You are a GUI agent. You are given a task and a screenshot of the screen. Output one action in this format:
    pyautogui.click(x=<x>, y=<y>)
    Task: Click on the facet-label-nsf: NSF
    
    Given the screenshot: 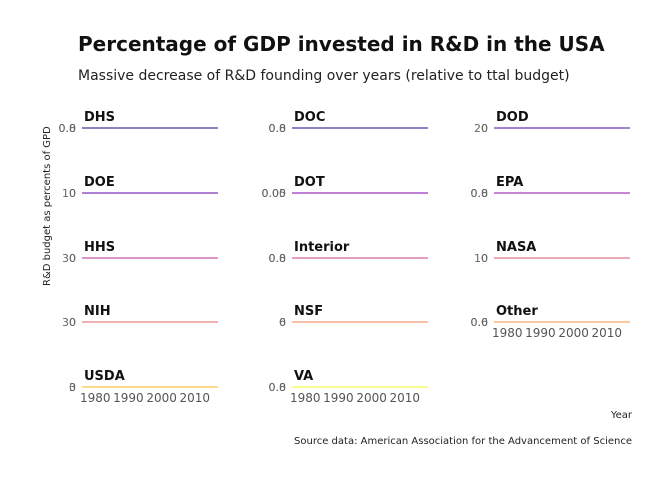 What is the action you would take?
    pyautogui.click(x=308, y=311)
    